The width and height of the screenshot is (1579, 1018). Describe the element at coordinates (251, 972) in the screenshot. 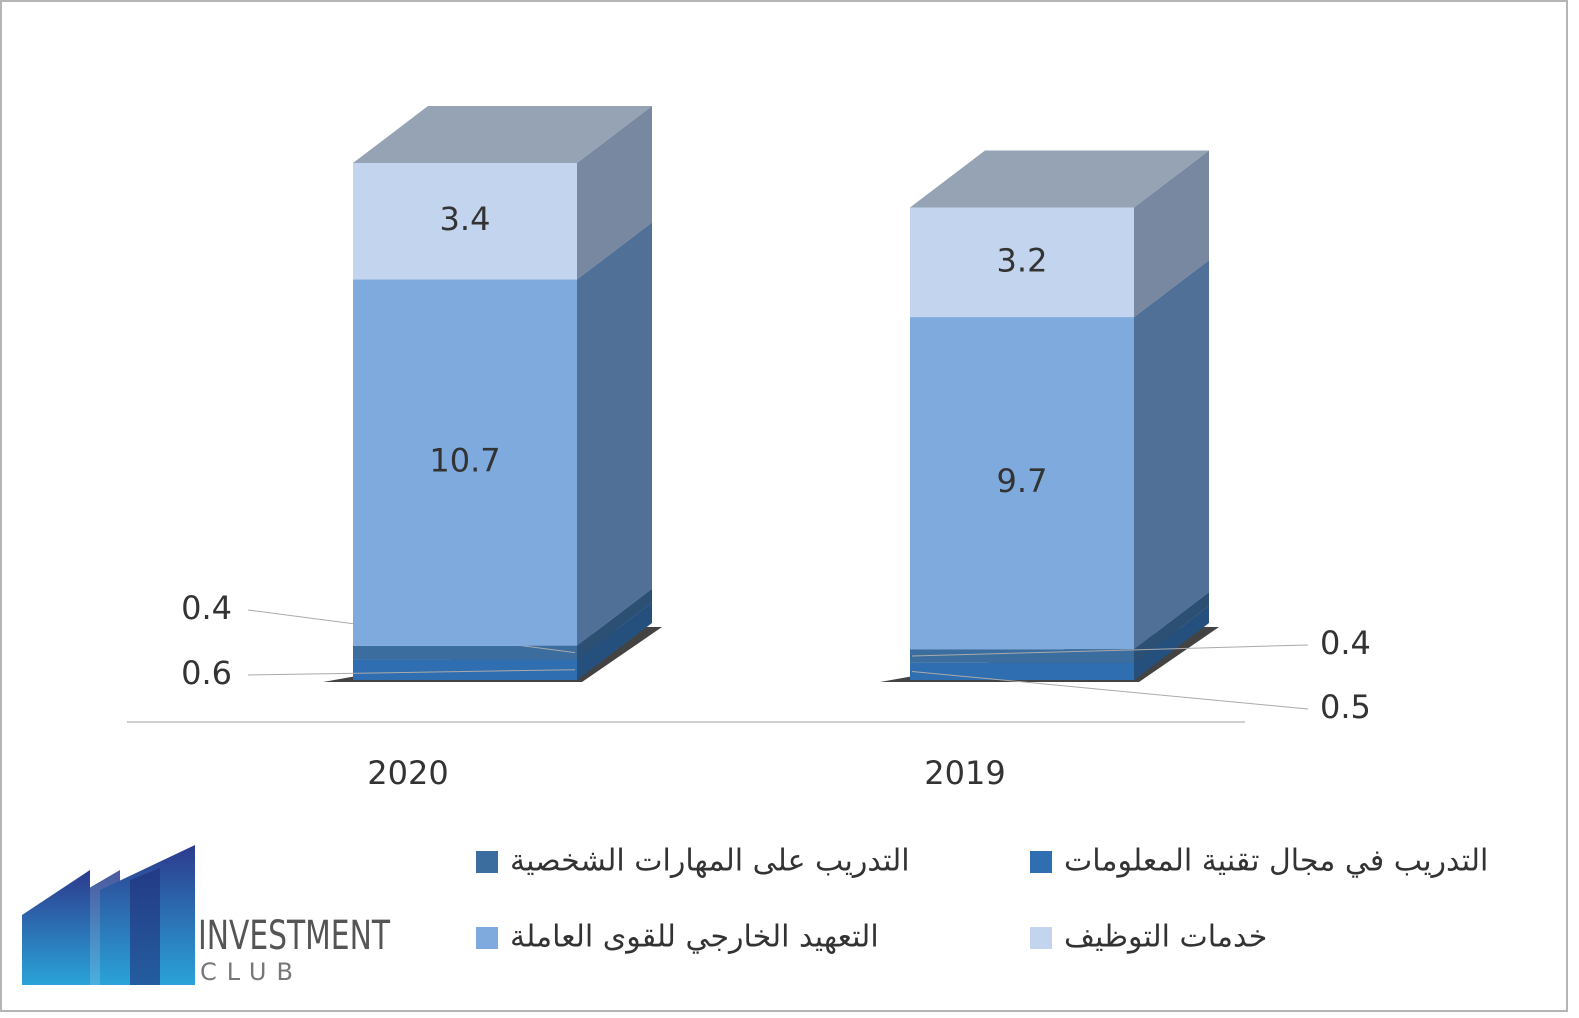

I see `logo-text: CLUB` at that location.